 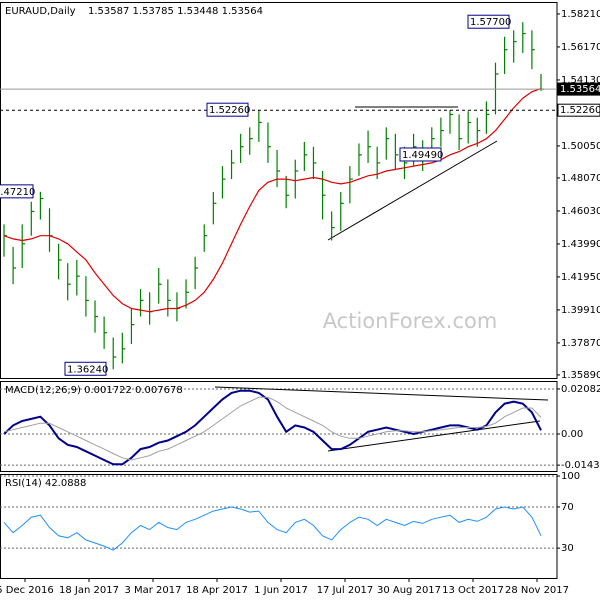 I want to click on annotation-label: 1.47210, so click(x=17, y=192).